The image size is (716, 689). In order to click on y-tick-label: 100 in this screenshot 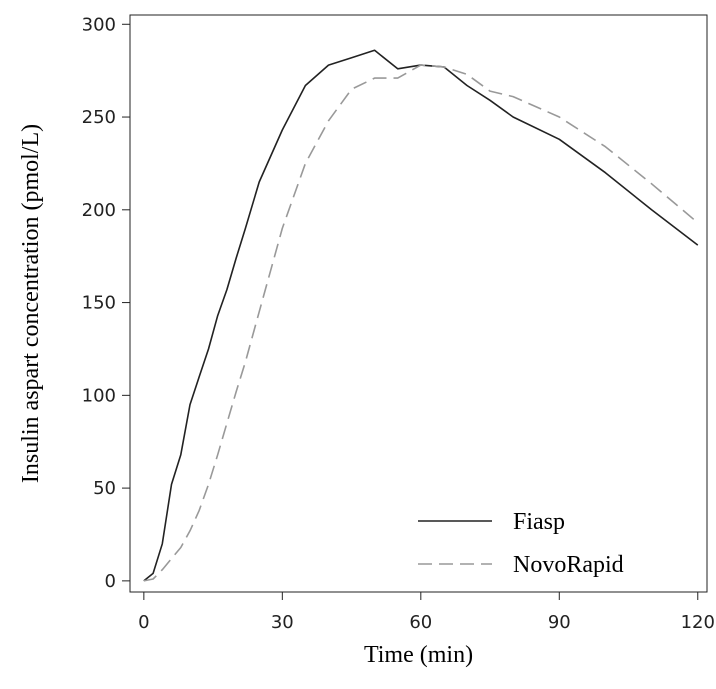, I will do `click(99, 395)`.